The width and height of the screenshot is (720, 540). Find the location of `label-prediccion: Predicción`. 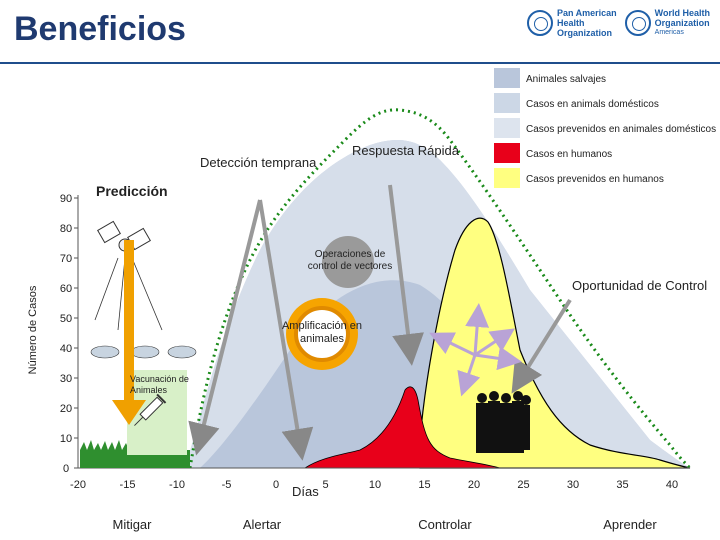

label-prediccion: Predicción is located at coordinates (132, 191).